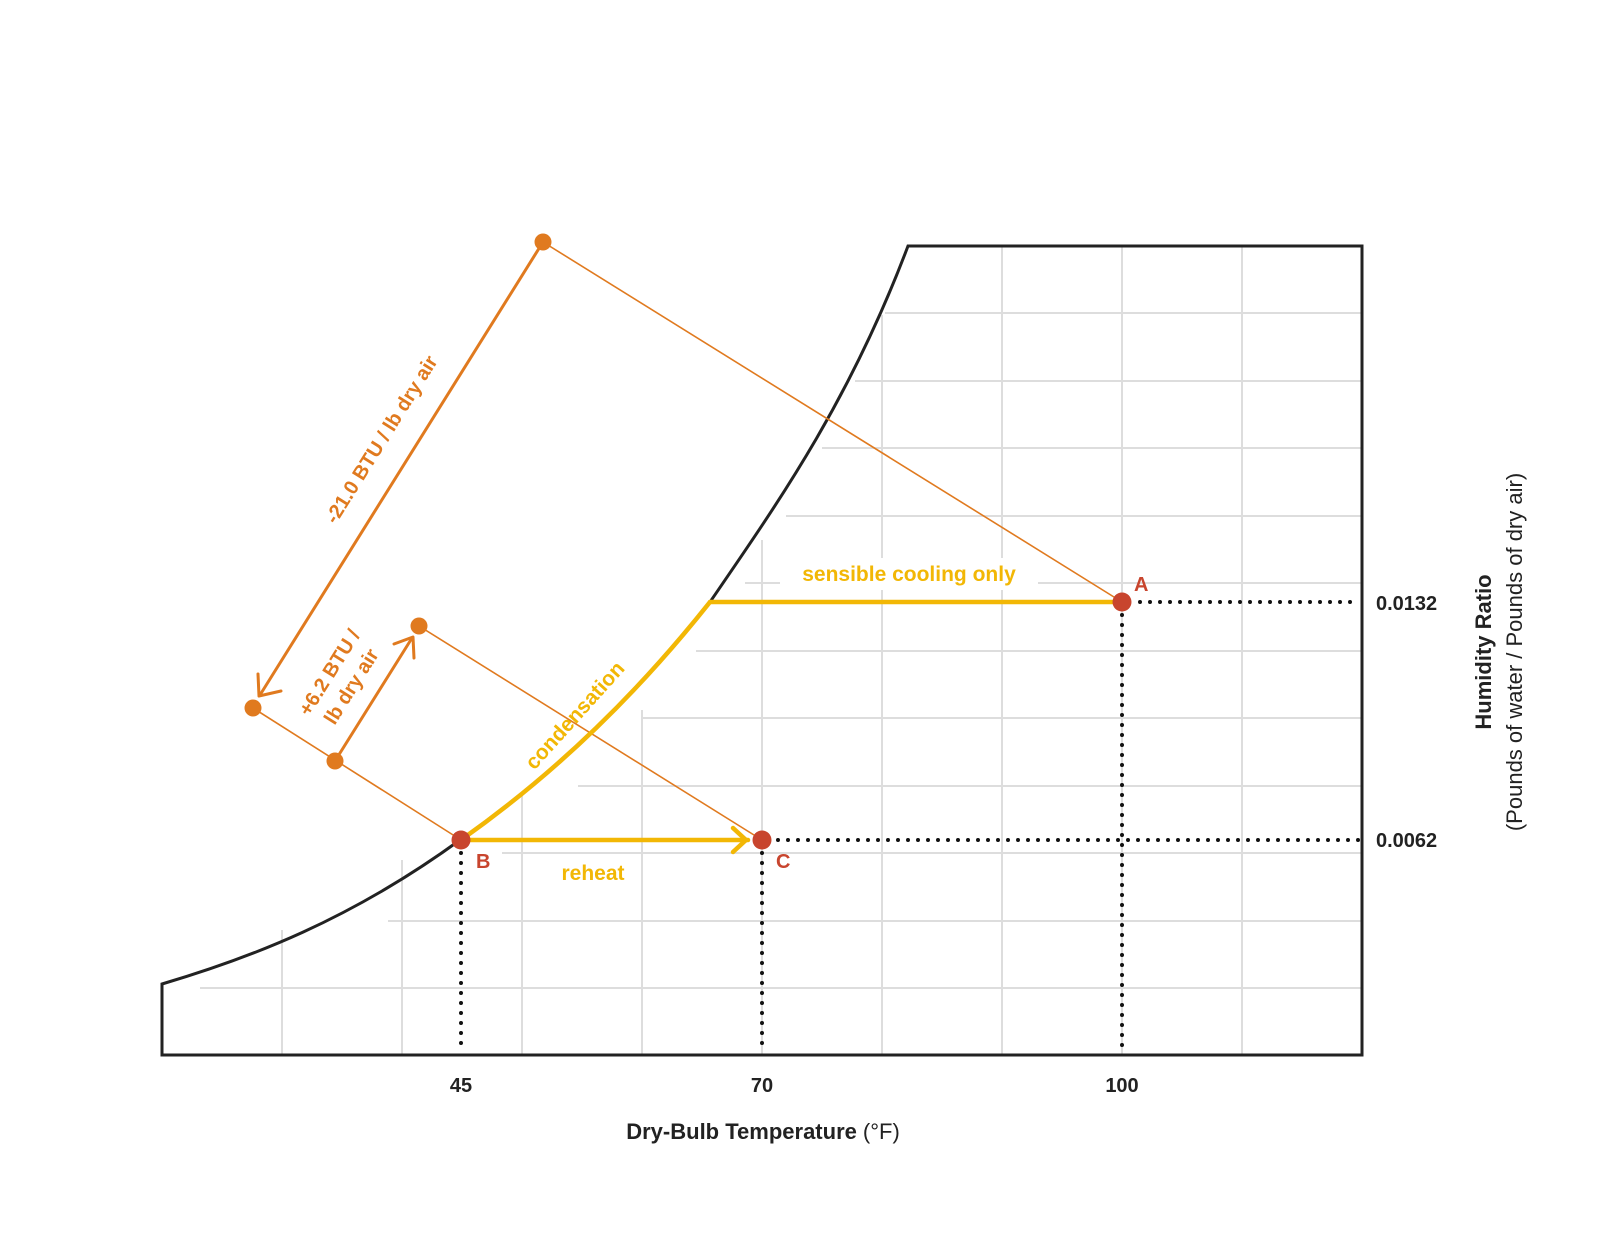  What do you see at coordinates (461, 840) in the screenshot?
I see `point-b` at bounding box center [461, 840].